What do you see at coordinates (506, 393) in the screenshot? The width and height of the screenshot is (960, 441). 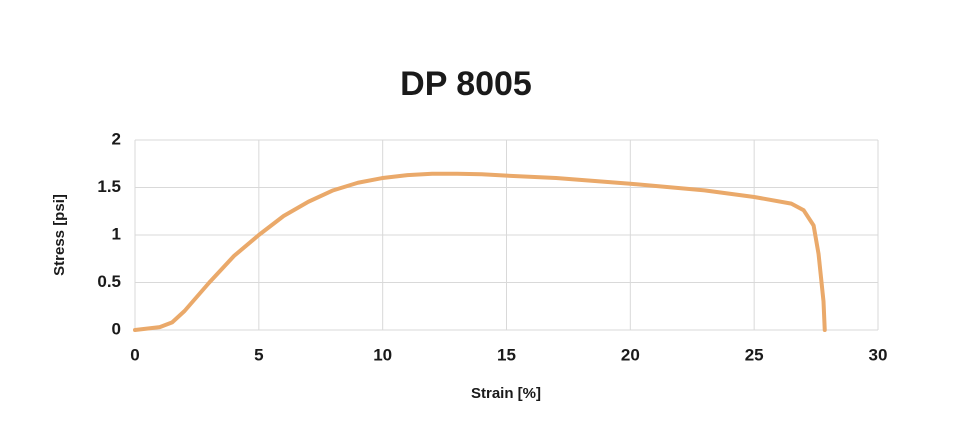 I see `x-axis-title: Strain [%]` at bounding box center [506, 393].